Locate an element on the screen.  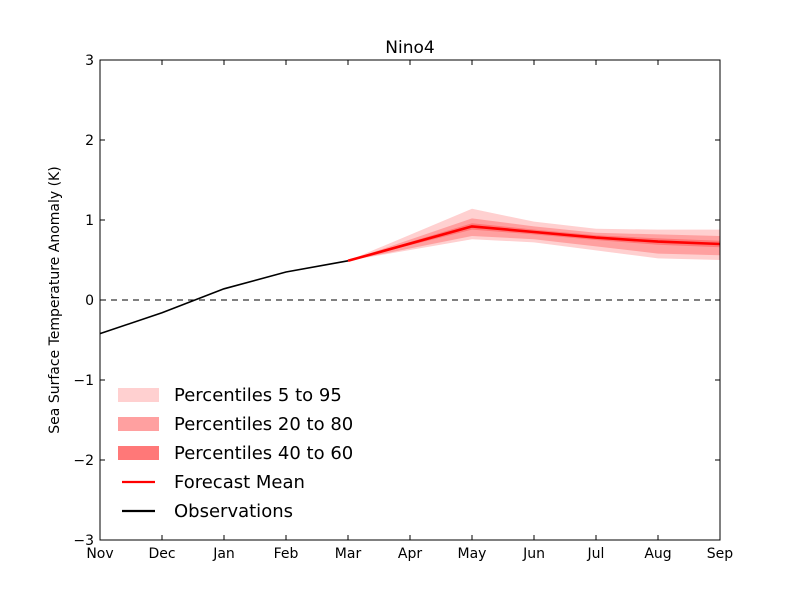
legend-label: Observations is located at coordinates (233, 511).